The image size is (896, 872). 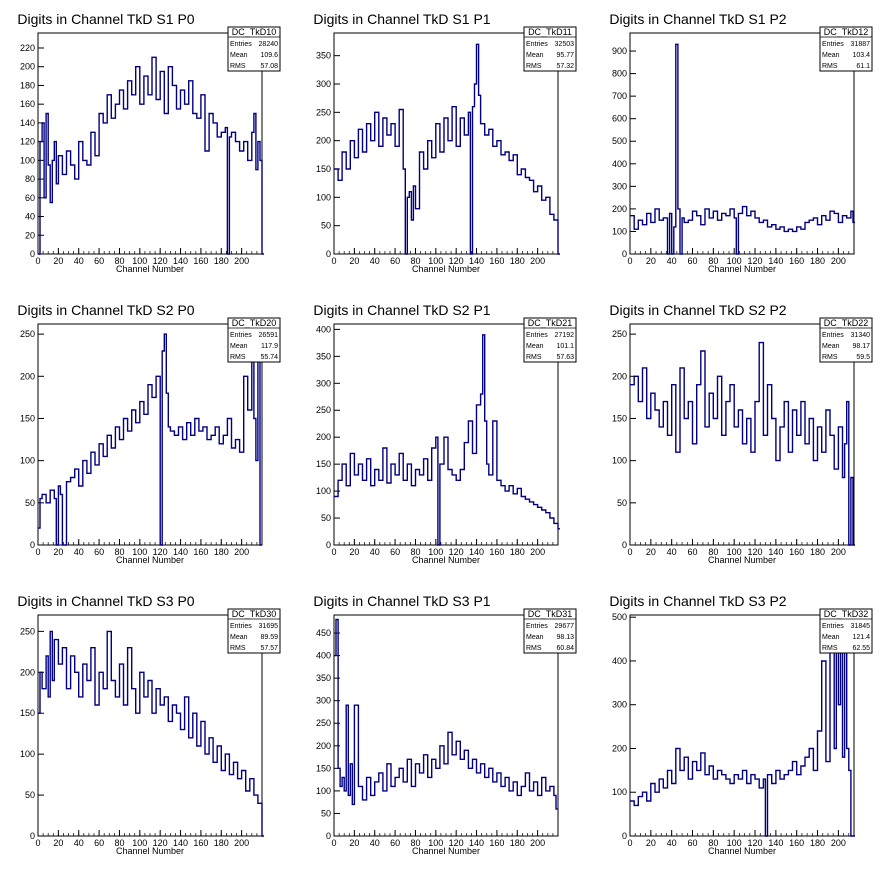 I want to click on stats-name: DC_TkD30, so click(x=254, y=614).